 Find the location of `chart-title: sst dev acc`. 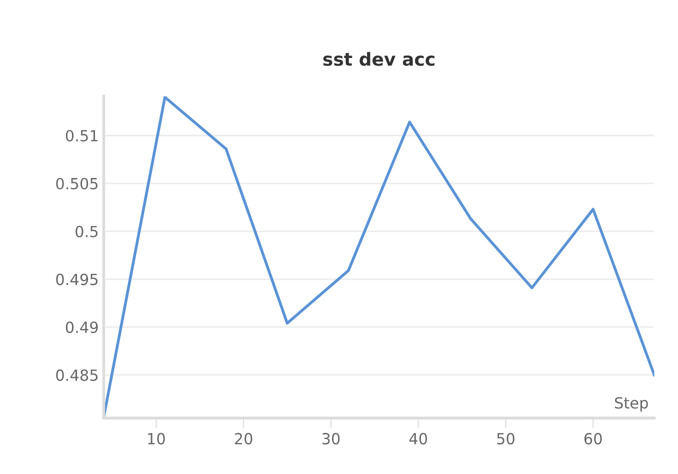

chart-title: sst dev acc is located at coordinates (378, 59).